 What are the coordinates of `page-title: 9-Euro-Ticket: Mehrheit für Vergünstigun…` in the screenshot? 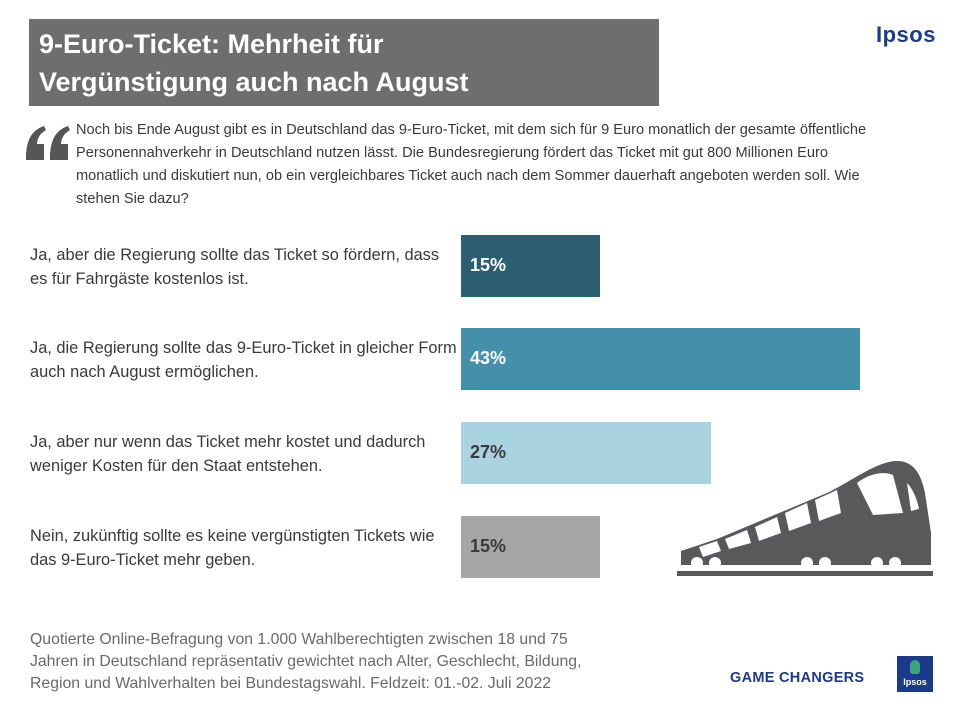 It's located at (254, 63).